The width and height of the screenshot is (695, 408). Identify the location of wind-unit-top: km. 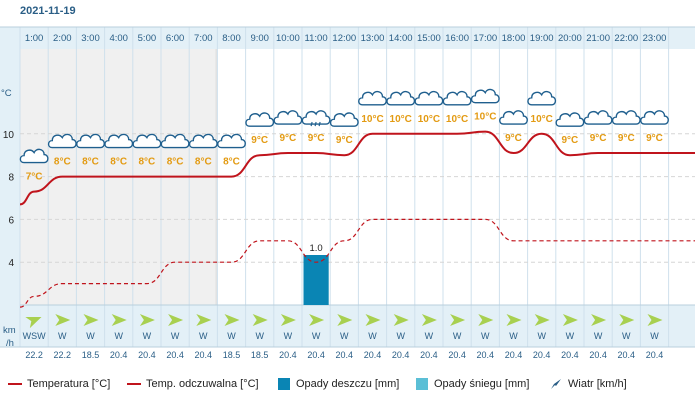
(9, 330).